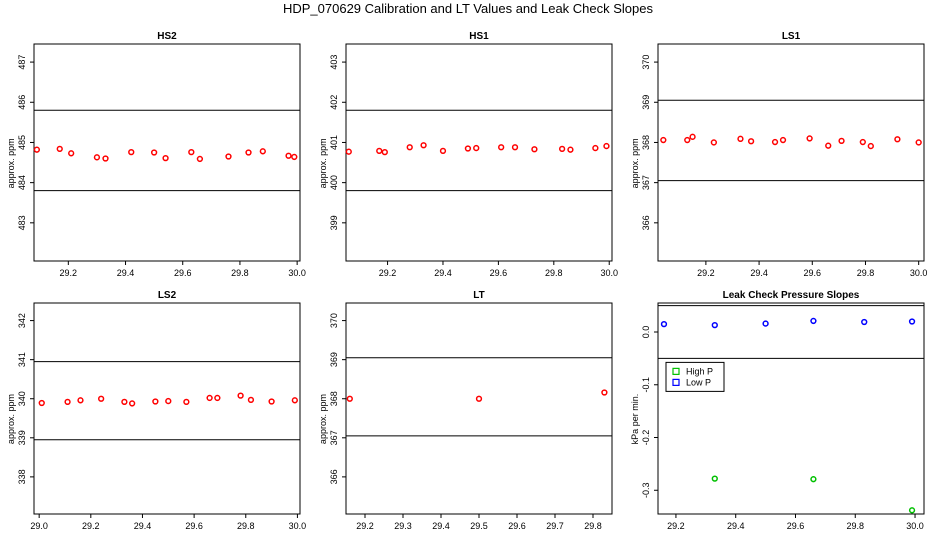 The height and width of the screenshot is (540, 936). Describe the element at coordinates (39, 526) in the screenshot. I see `x-tick-label: 29.0` at that location.